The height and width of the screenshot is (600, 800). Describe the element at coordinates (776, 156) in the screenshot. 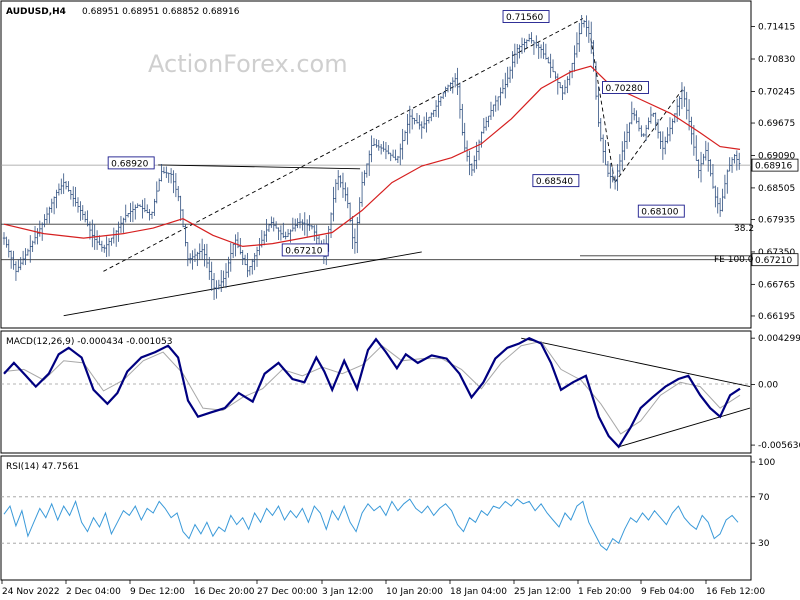

I see `price-tick-label: 0.69090` at that location.